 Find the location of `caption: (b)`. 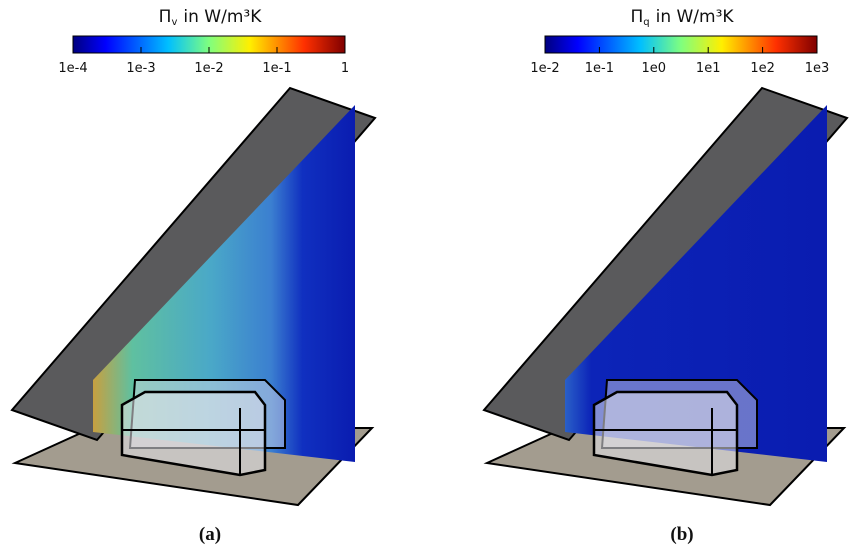

caption: (b) is located at coordinates (681, 534).